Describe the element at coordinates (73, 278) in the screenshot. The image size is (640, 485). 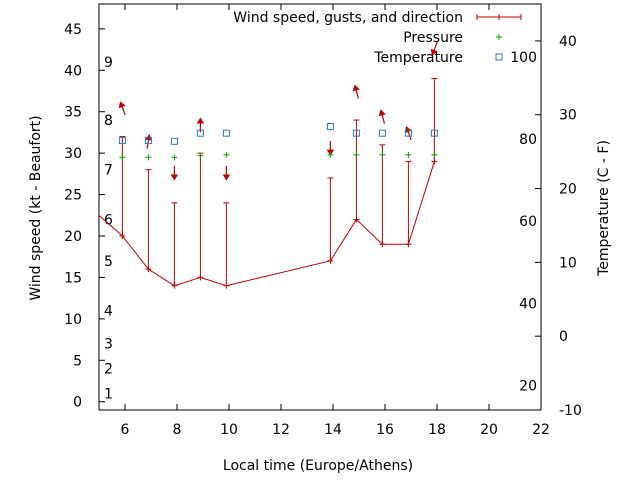
I see `y-tick-label: 15` at that location.